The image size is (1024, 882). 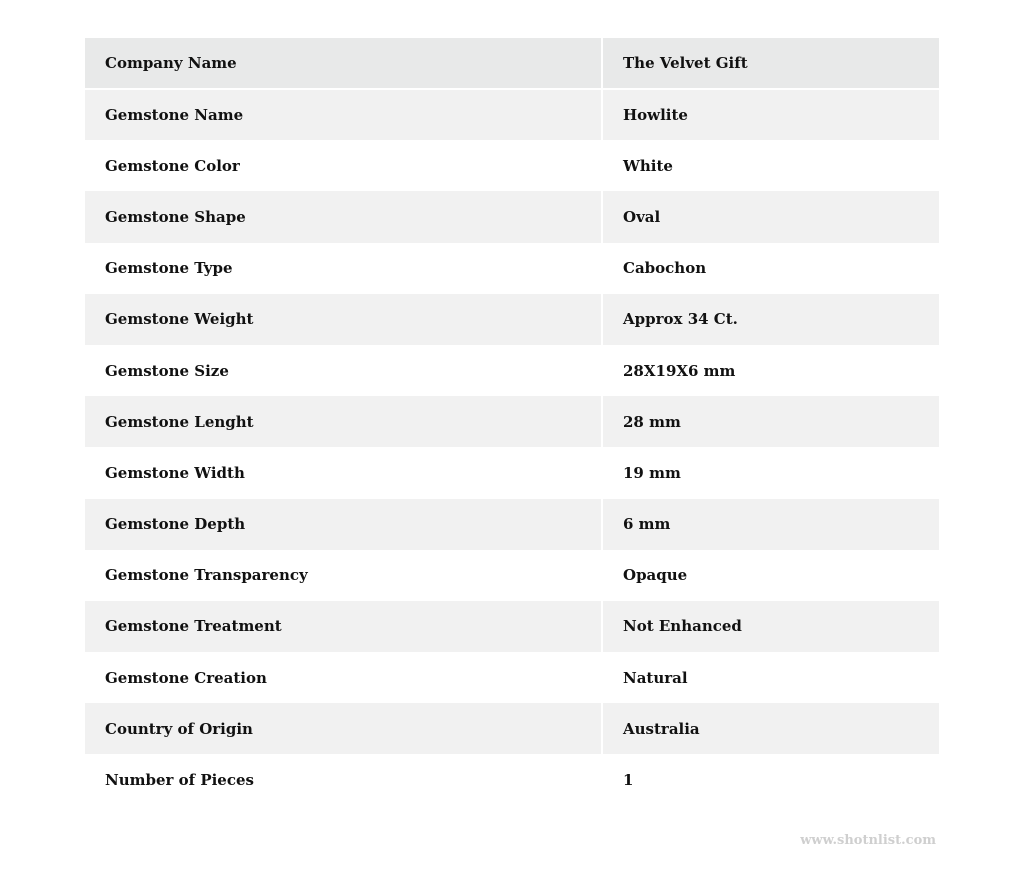 What do you see at coordinates (770, 422) in the screenshot?
I see `spec-value: 28 mm` at bounding box center [770, 422].